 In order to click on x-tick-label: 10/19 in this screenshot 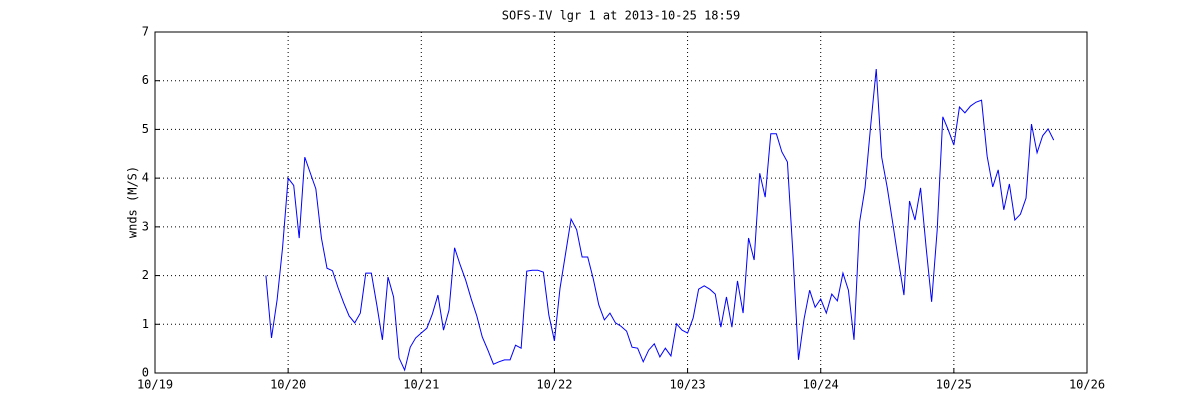, I will do `click(155, 385)`.